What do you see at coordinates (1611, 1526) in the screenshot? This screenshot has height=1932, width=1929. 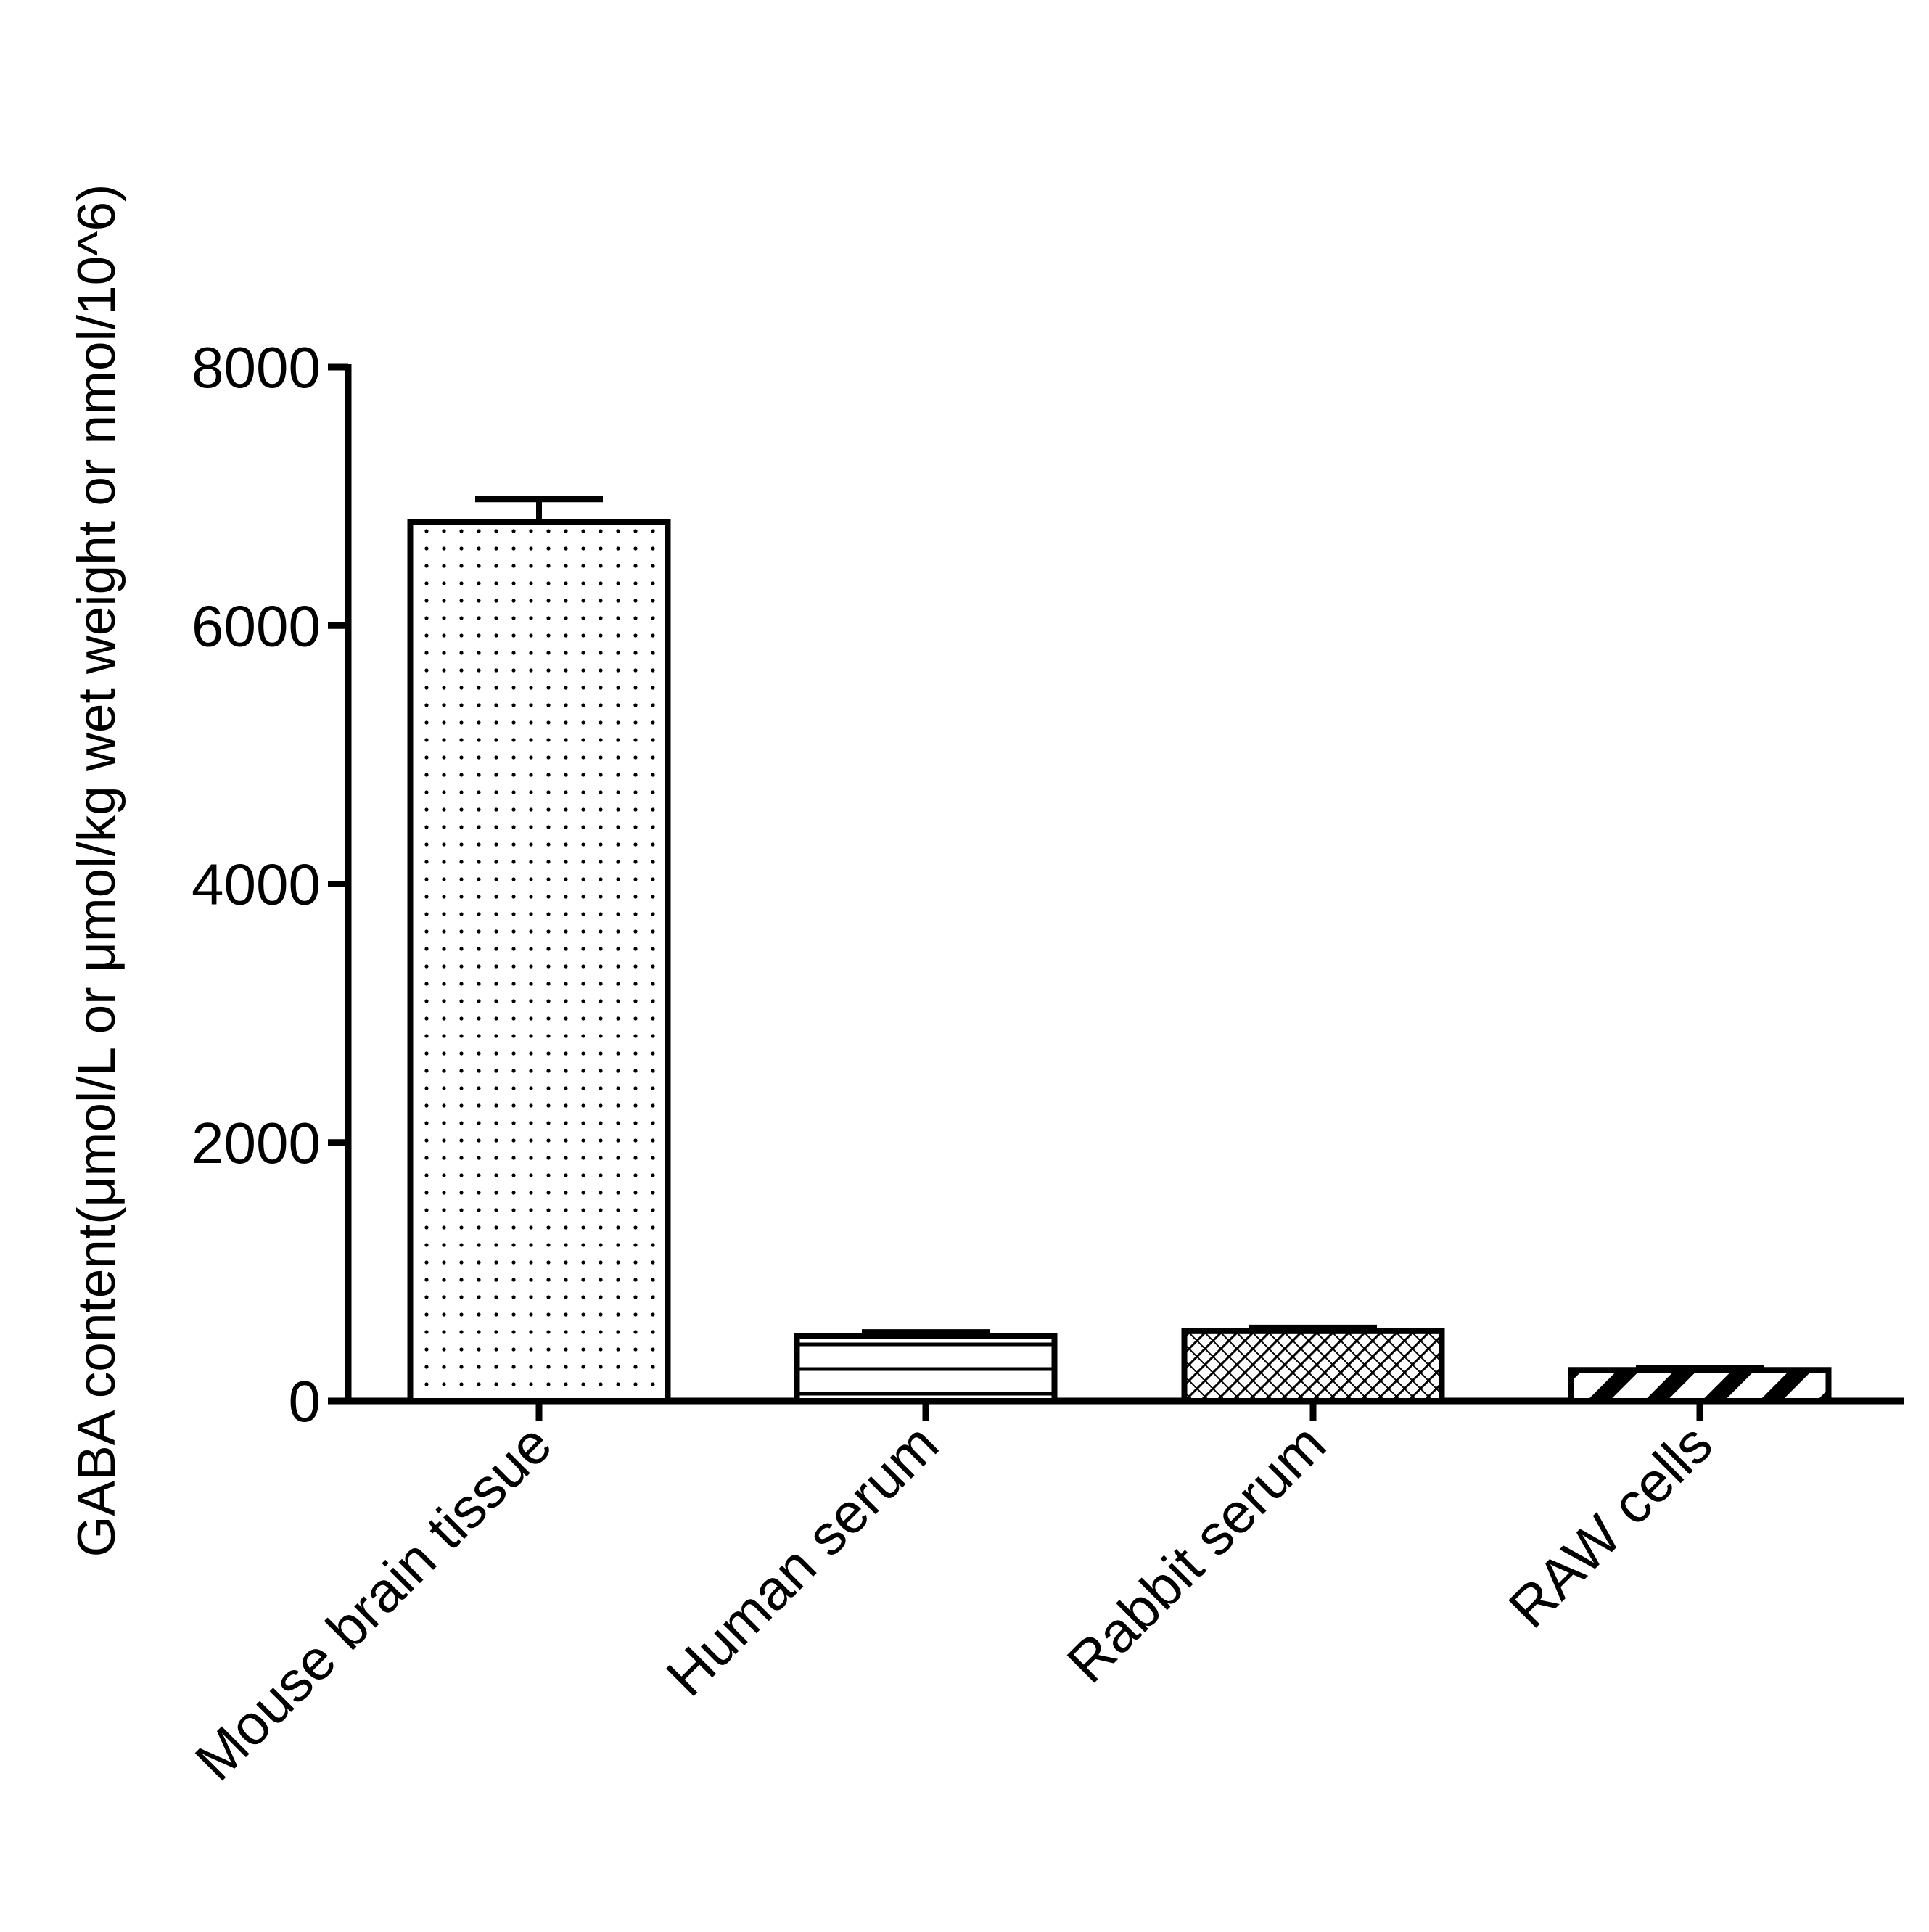 I see `x-tick-label: RAW cells` at bounding box center [1611, 1526].